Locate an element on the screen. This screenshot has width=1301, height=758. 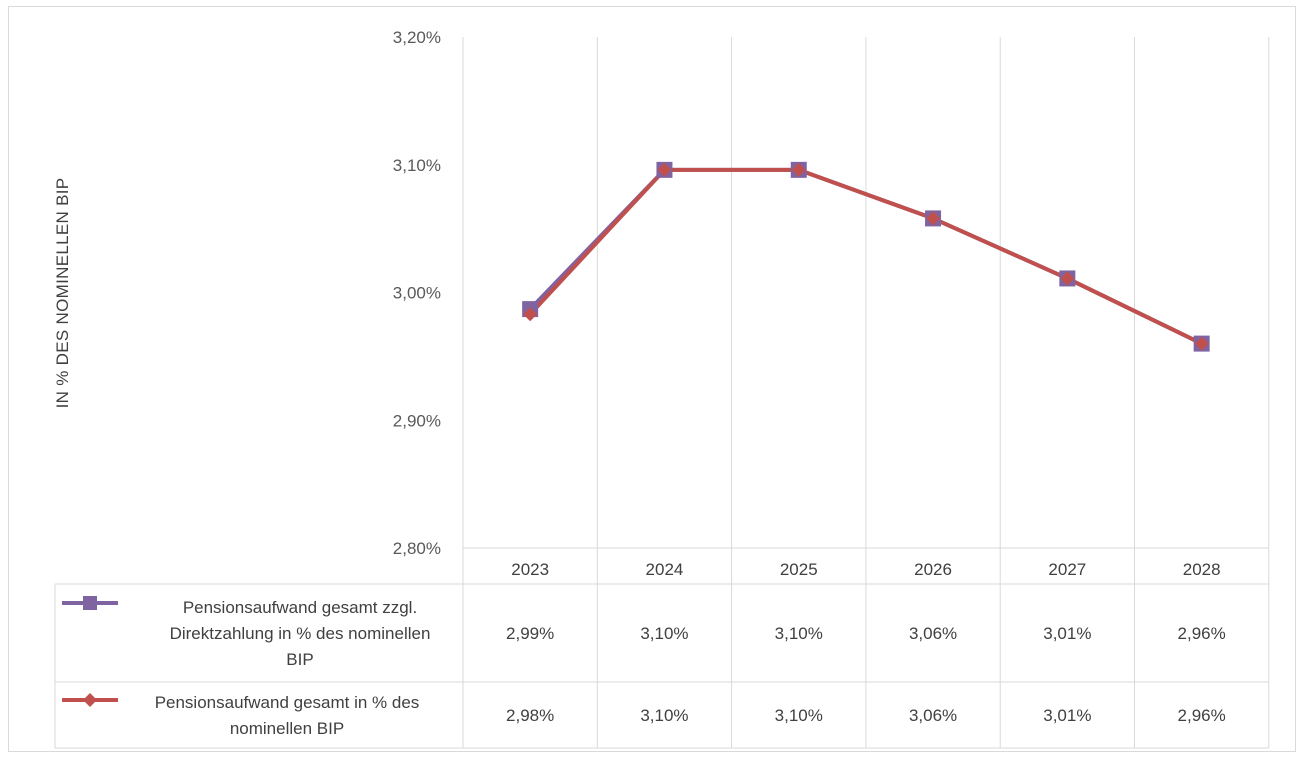
legend-series-name: Direktzahlung in % des nominellen is located at coordinates (300, 633).